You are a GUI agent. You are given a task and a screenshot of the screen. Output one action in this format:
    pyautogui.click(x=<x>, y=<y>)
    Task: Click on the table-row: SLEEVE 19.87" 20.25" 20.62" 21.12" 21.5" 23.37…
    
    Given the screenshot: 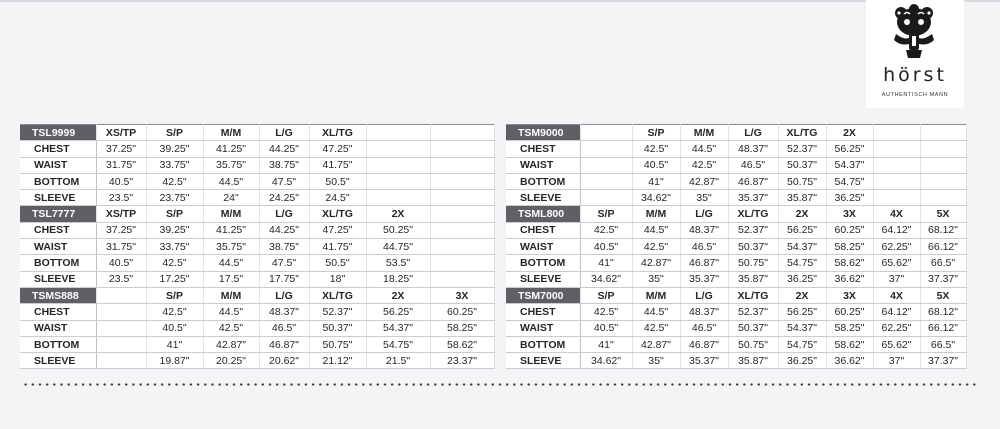 What is the action you would take?
    pyautogui.click(x=257, y=361)
    